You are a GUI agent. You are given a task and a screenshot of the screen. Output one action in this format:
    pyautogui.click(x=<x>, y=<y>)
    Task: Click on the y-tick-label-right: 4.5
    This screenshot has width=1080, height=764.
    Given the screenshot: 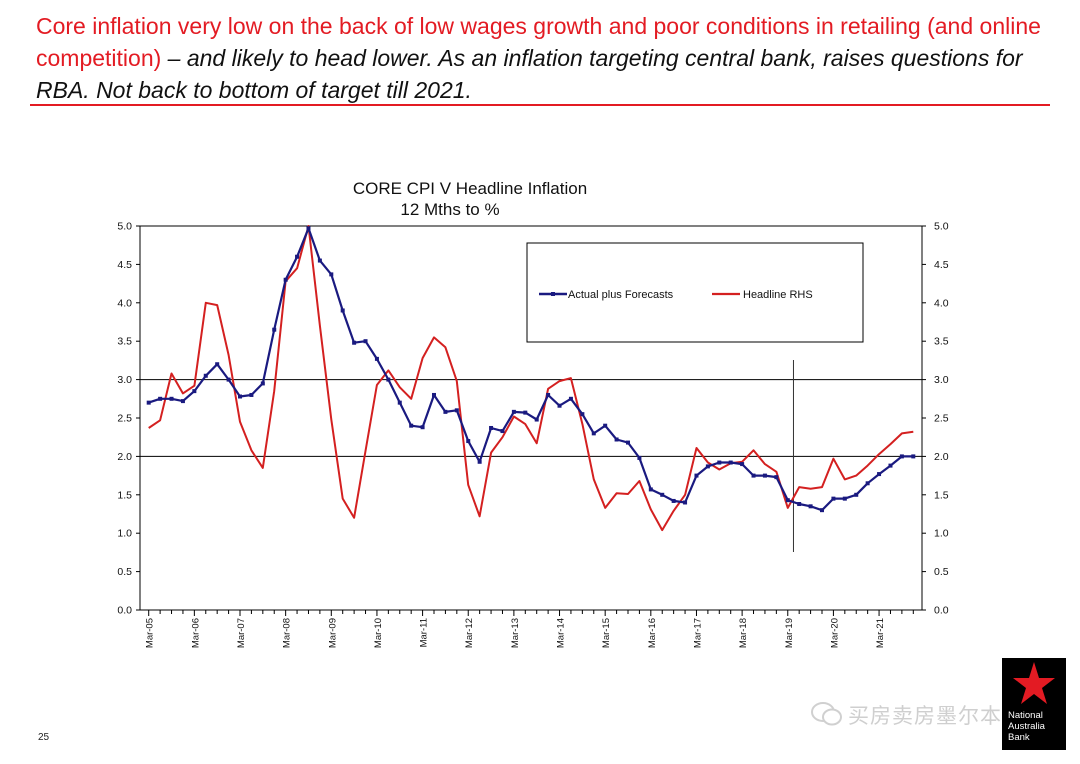 What is the action you would take?
    pyautogui.click(x=941, y=265)
    